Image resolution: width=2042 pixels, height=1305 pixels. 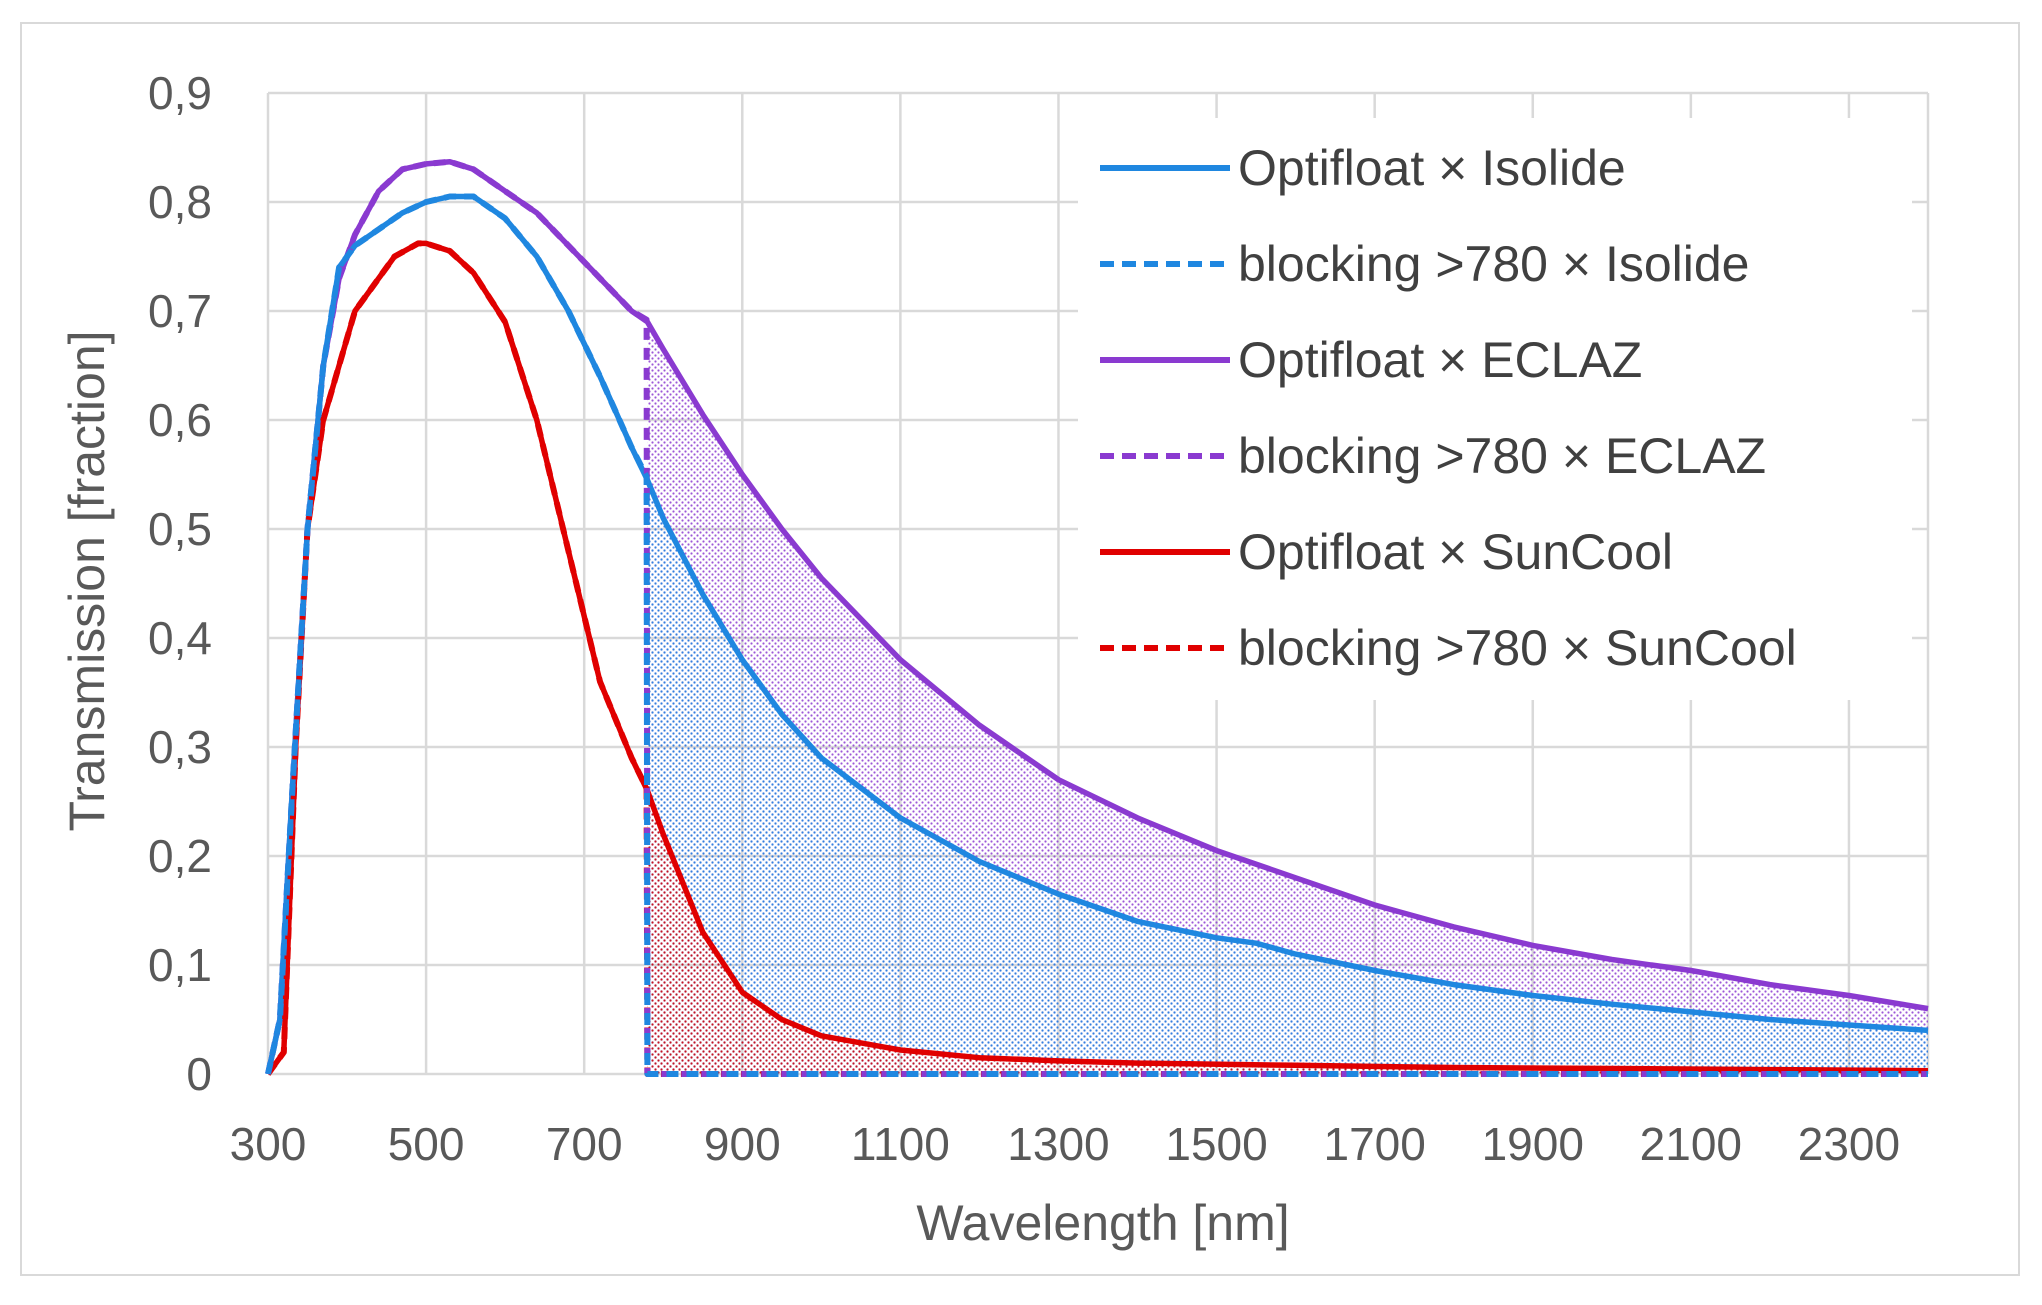 I want to click on y-tick-labels: 0 0,1 0,2 0,3 0,4 0,5 0,6 0,7 0,8 0,9, so click(x=180, y=583).